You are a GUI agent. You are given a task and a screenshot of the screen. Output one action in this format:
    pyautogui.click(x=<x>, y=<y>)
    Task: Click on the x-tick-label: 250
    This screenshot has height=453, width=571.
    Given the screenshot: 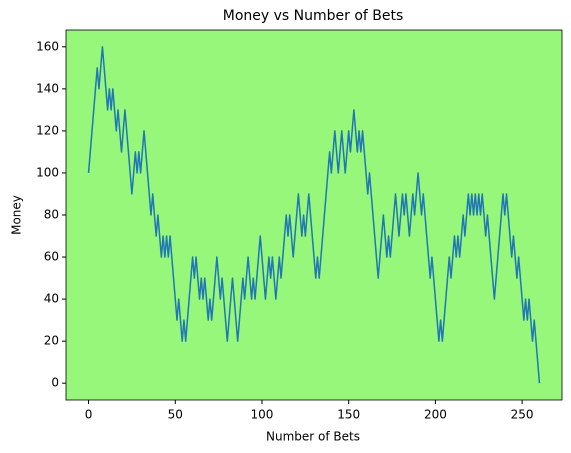 What is the action you would take?
    pyautogui.click(x=522, y=415)
    